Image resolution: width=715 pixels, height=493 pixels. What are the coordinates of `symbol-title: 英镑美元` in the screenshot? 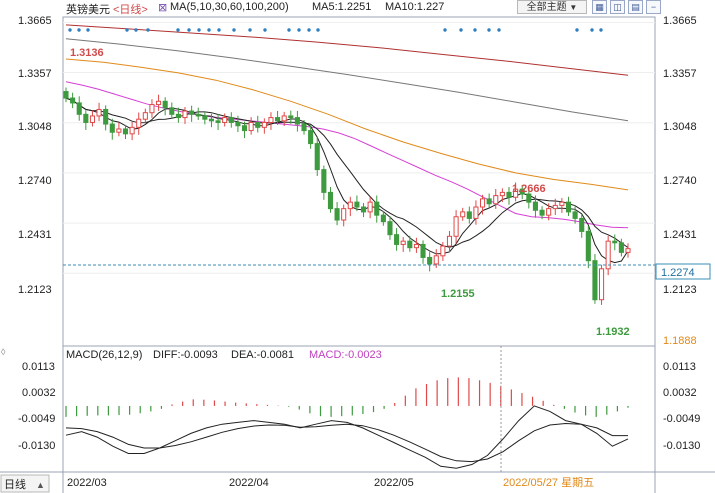 It's located at (88, 10).